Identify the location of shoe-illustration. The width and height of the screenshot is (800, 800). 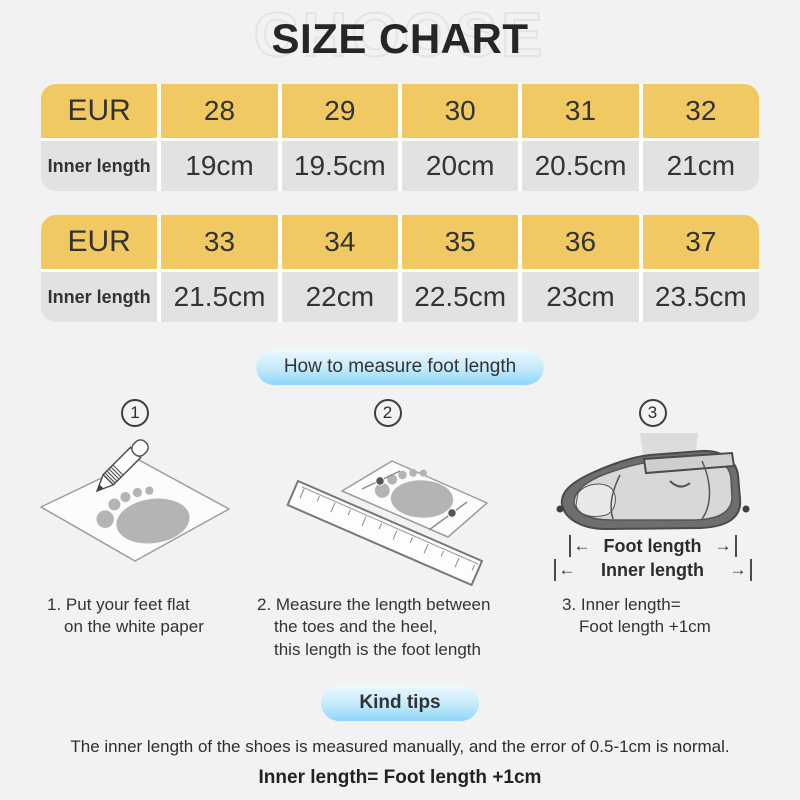
(652, 481).